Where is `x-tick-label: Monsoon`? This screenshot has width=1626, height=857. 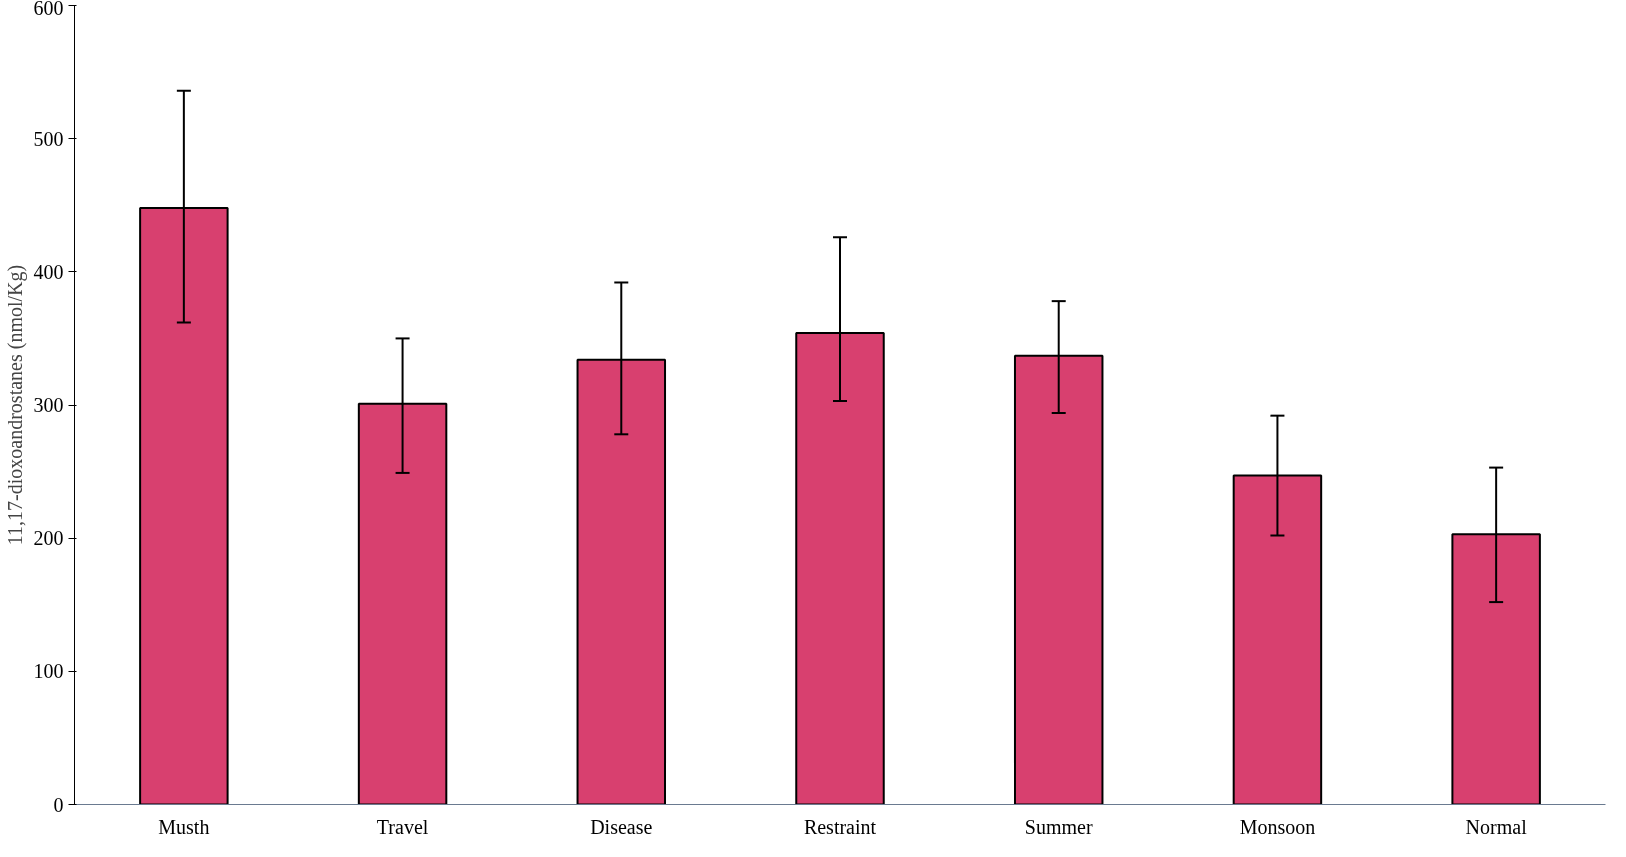
x-tick-label: Monsoon is located at coordinates (1277, 826).